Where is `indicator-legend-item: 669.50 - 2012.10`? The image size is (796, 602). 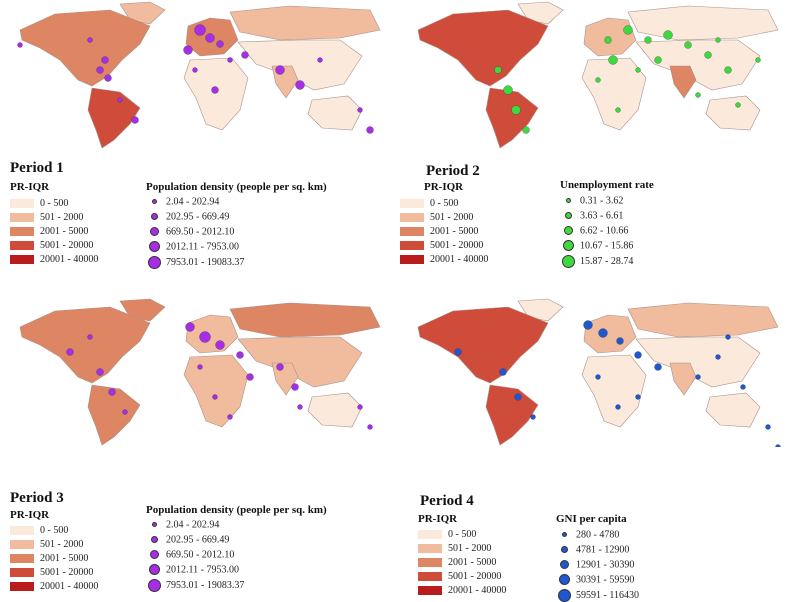 indicator-legend-item: 669.50 - 2012.10 is located at coordinates (190, 232).